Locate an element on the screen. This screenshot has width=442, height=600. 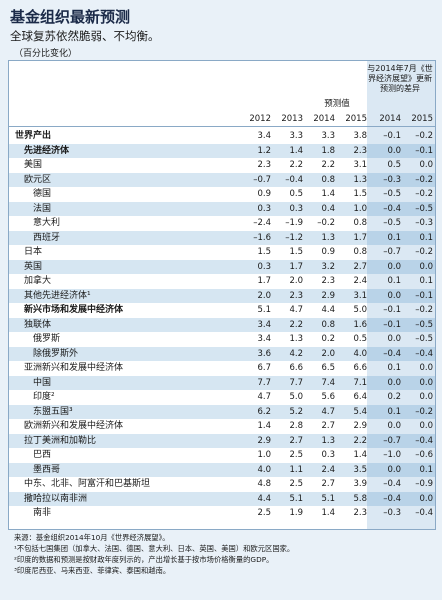
value-cell: 3.2 is located at coordinates (328, 266).